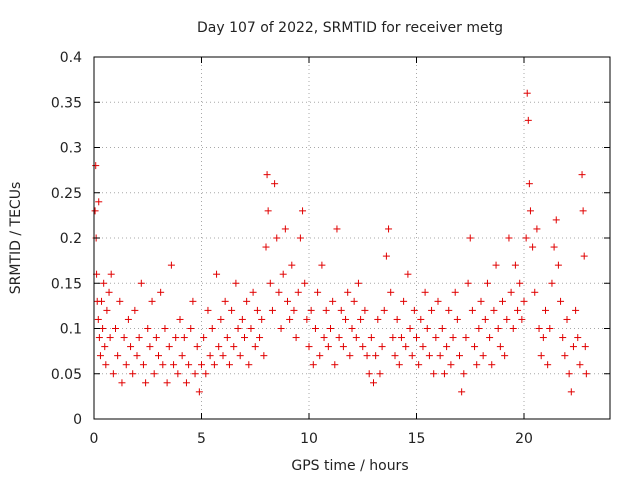 This screenshot has height=480, width=640. What do you see at coordinates (66, 284) in the screenshot?
I see `y-tick-label: 0.15` at bounding box center [66, 284].